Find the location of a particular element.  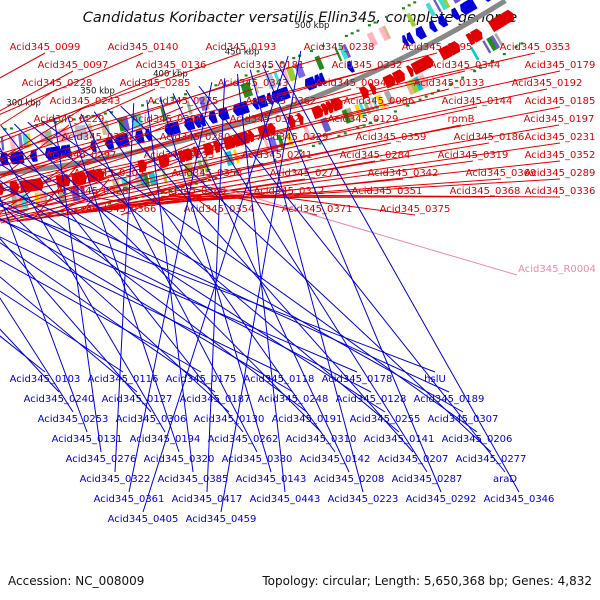

rna-label-leader is located at coordinates (363, 229).